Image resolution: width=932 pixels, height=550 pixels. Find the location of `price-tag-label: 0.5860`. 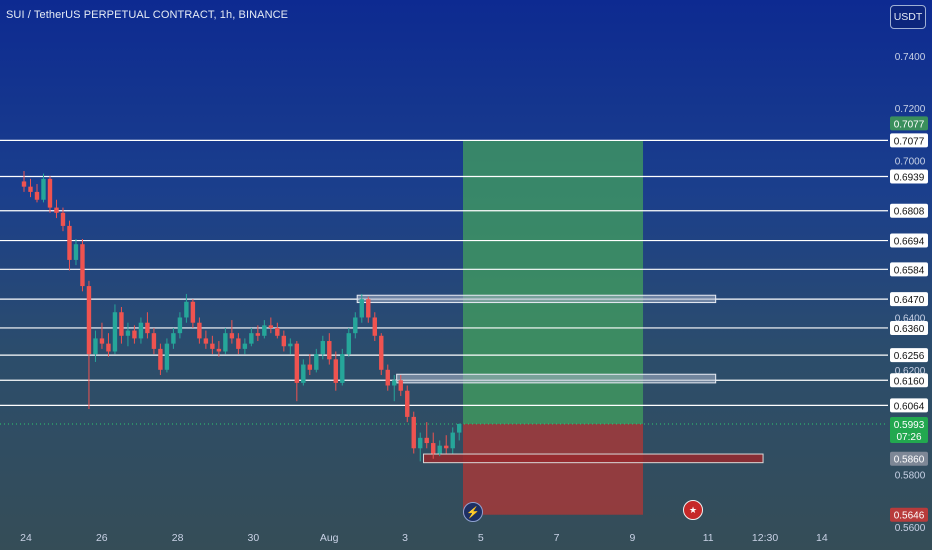

price-tag-label: 0.5860 is located at coordinates (909, 460).